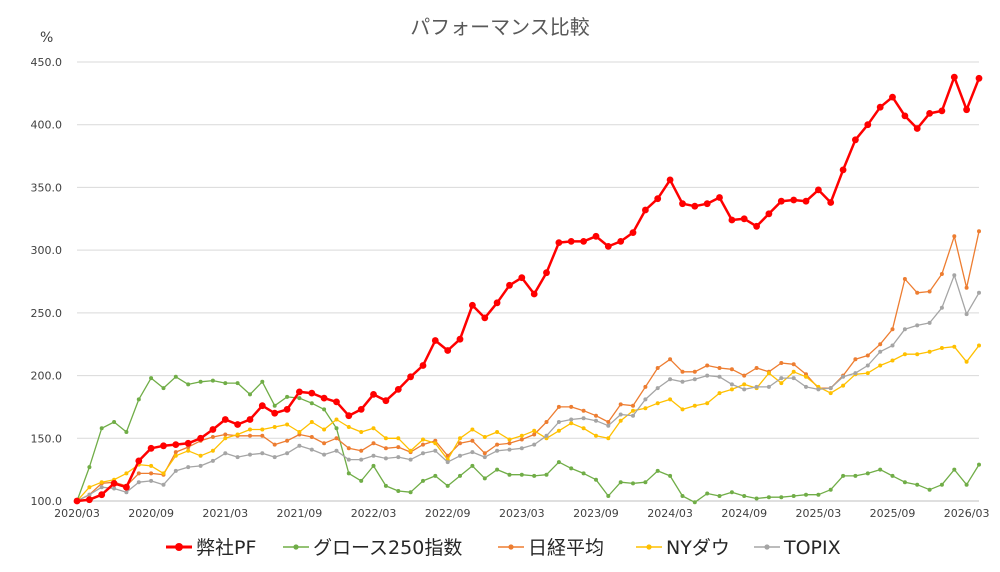 The width and height of the screenshot is (1000, 572). What do you see at coordinates (47, 313) in the screenshot?
I see `y-tick-label: 250.0` at bounding box center [47, 313].